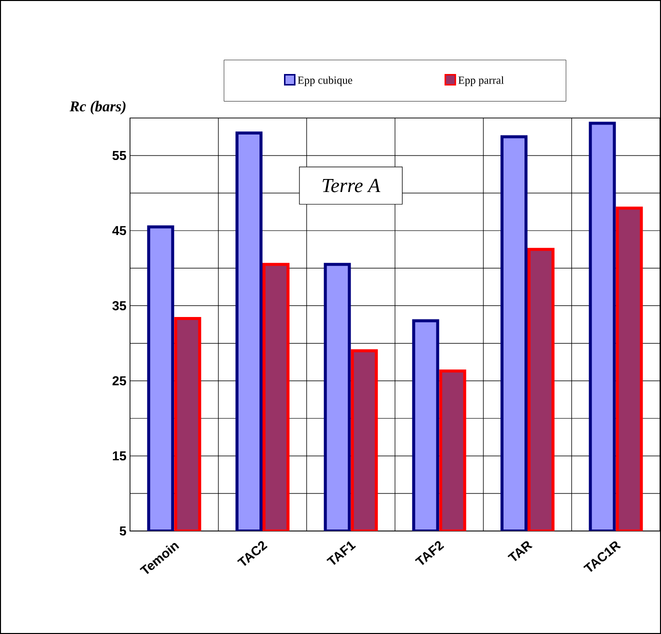 The image size is (661, 634). Describe the element at coordinates (98, 107) in the screenshot. I see `y-axis-title: Rc (bars)` at that location.